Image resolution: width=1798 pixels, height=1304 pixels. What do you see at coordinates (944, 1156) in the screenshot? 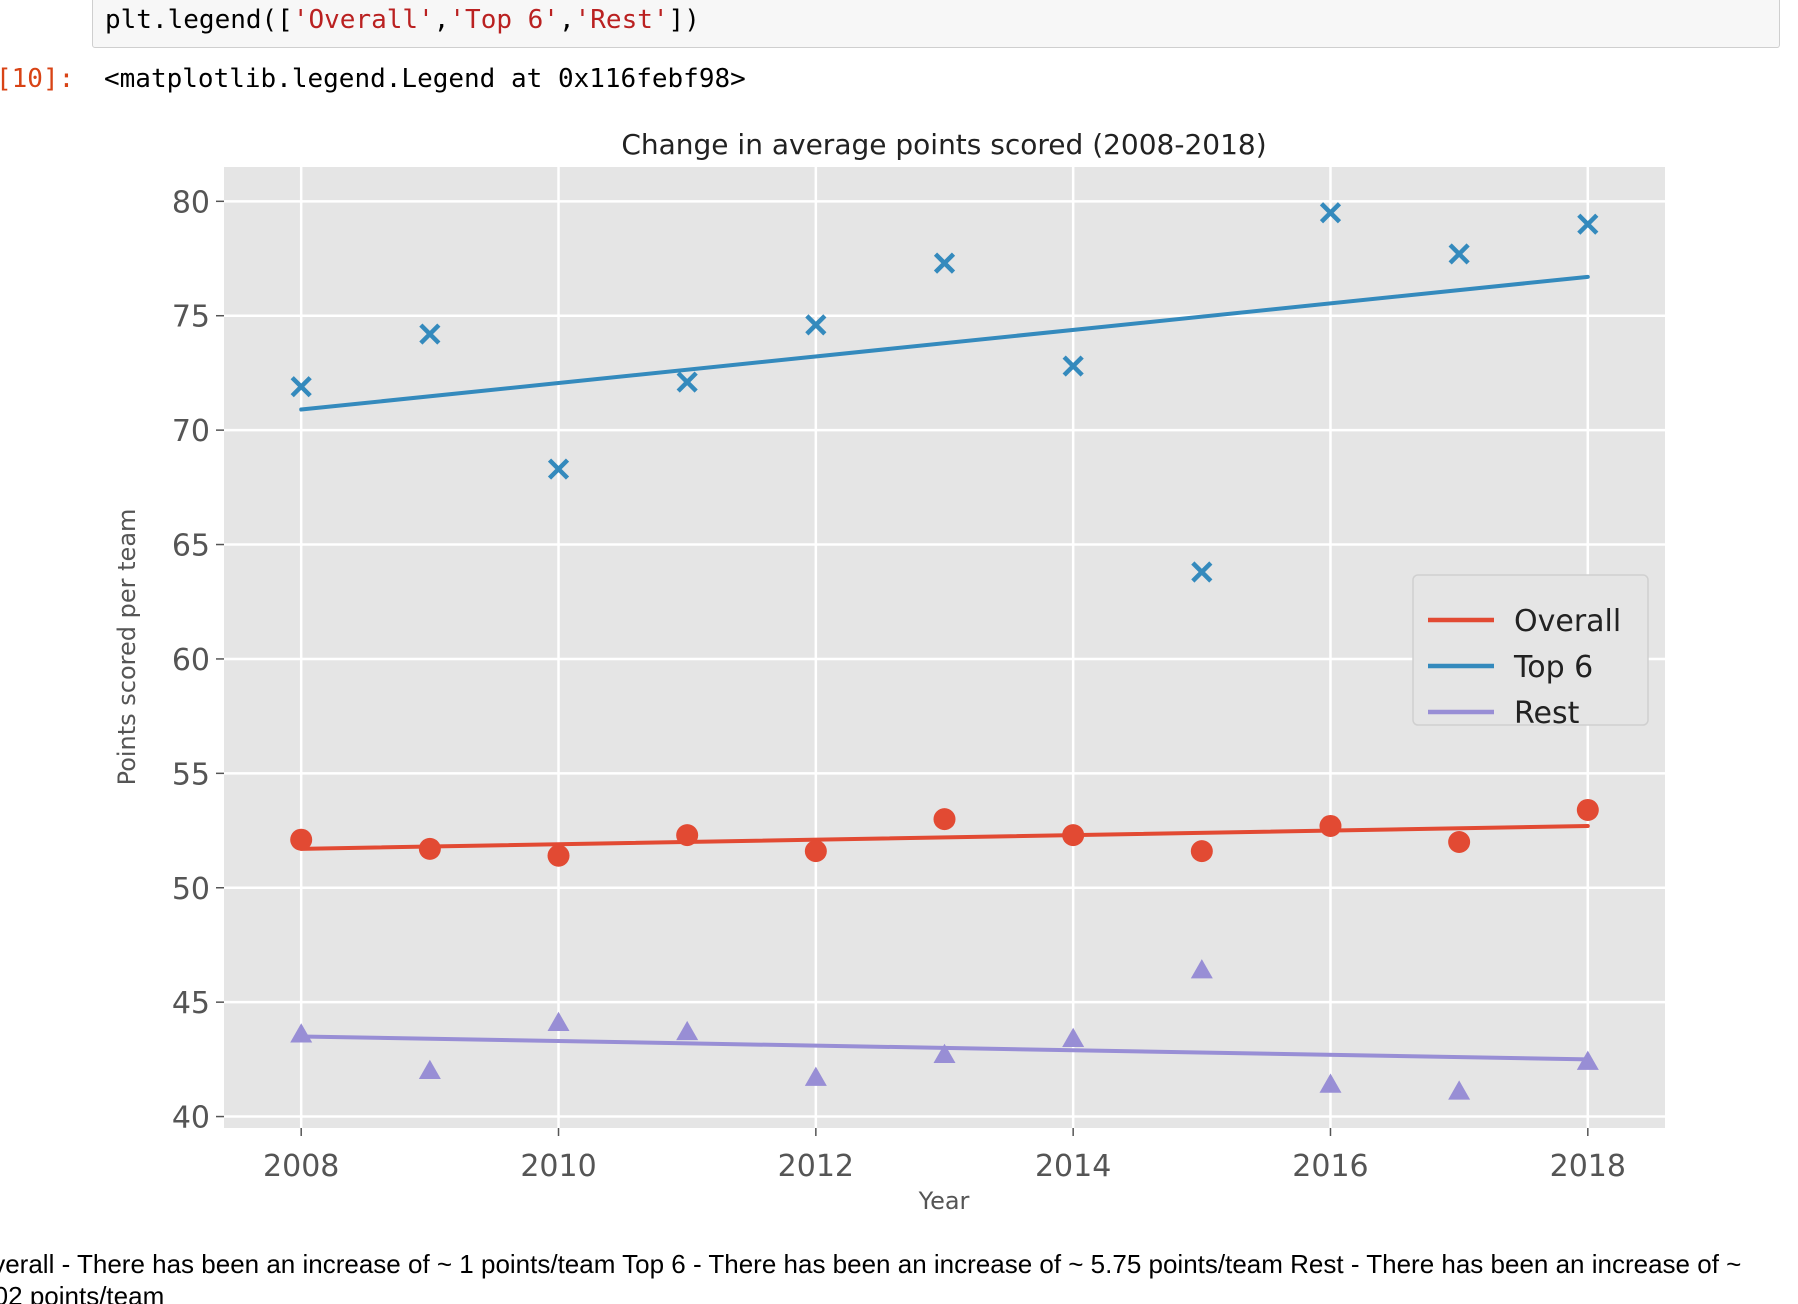
I see `x-axis: 2008 2010 2012 2014 2016 2018` at bounding box center [944, 1156].